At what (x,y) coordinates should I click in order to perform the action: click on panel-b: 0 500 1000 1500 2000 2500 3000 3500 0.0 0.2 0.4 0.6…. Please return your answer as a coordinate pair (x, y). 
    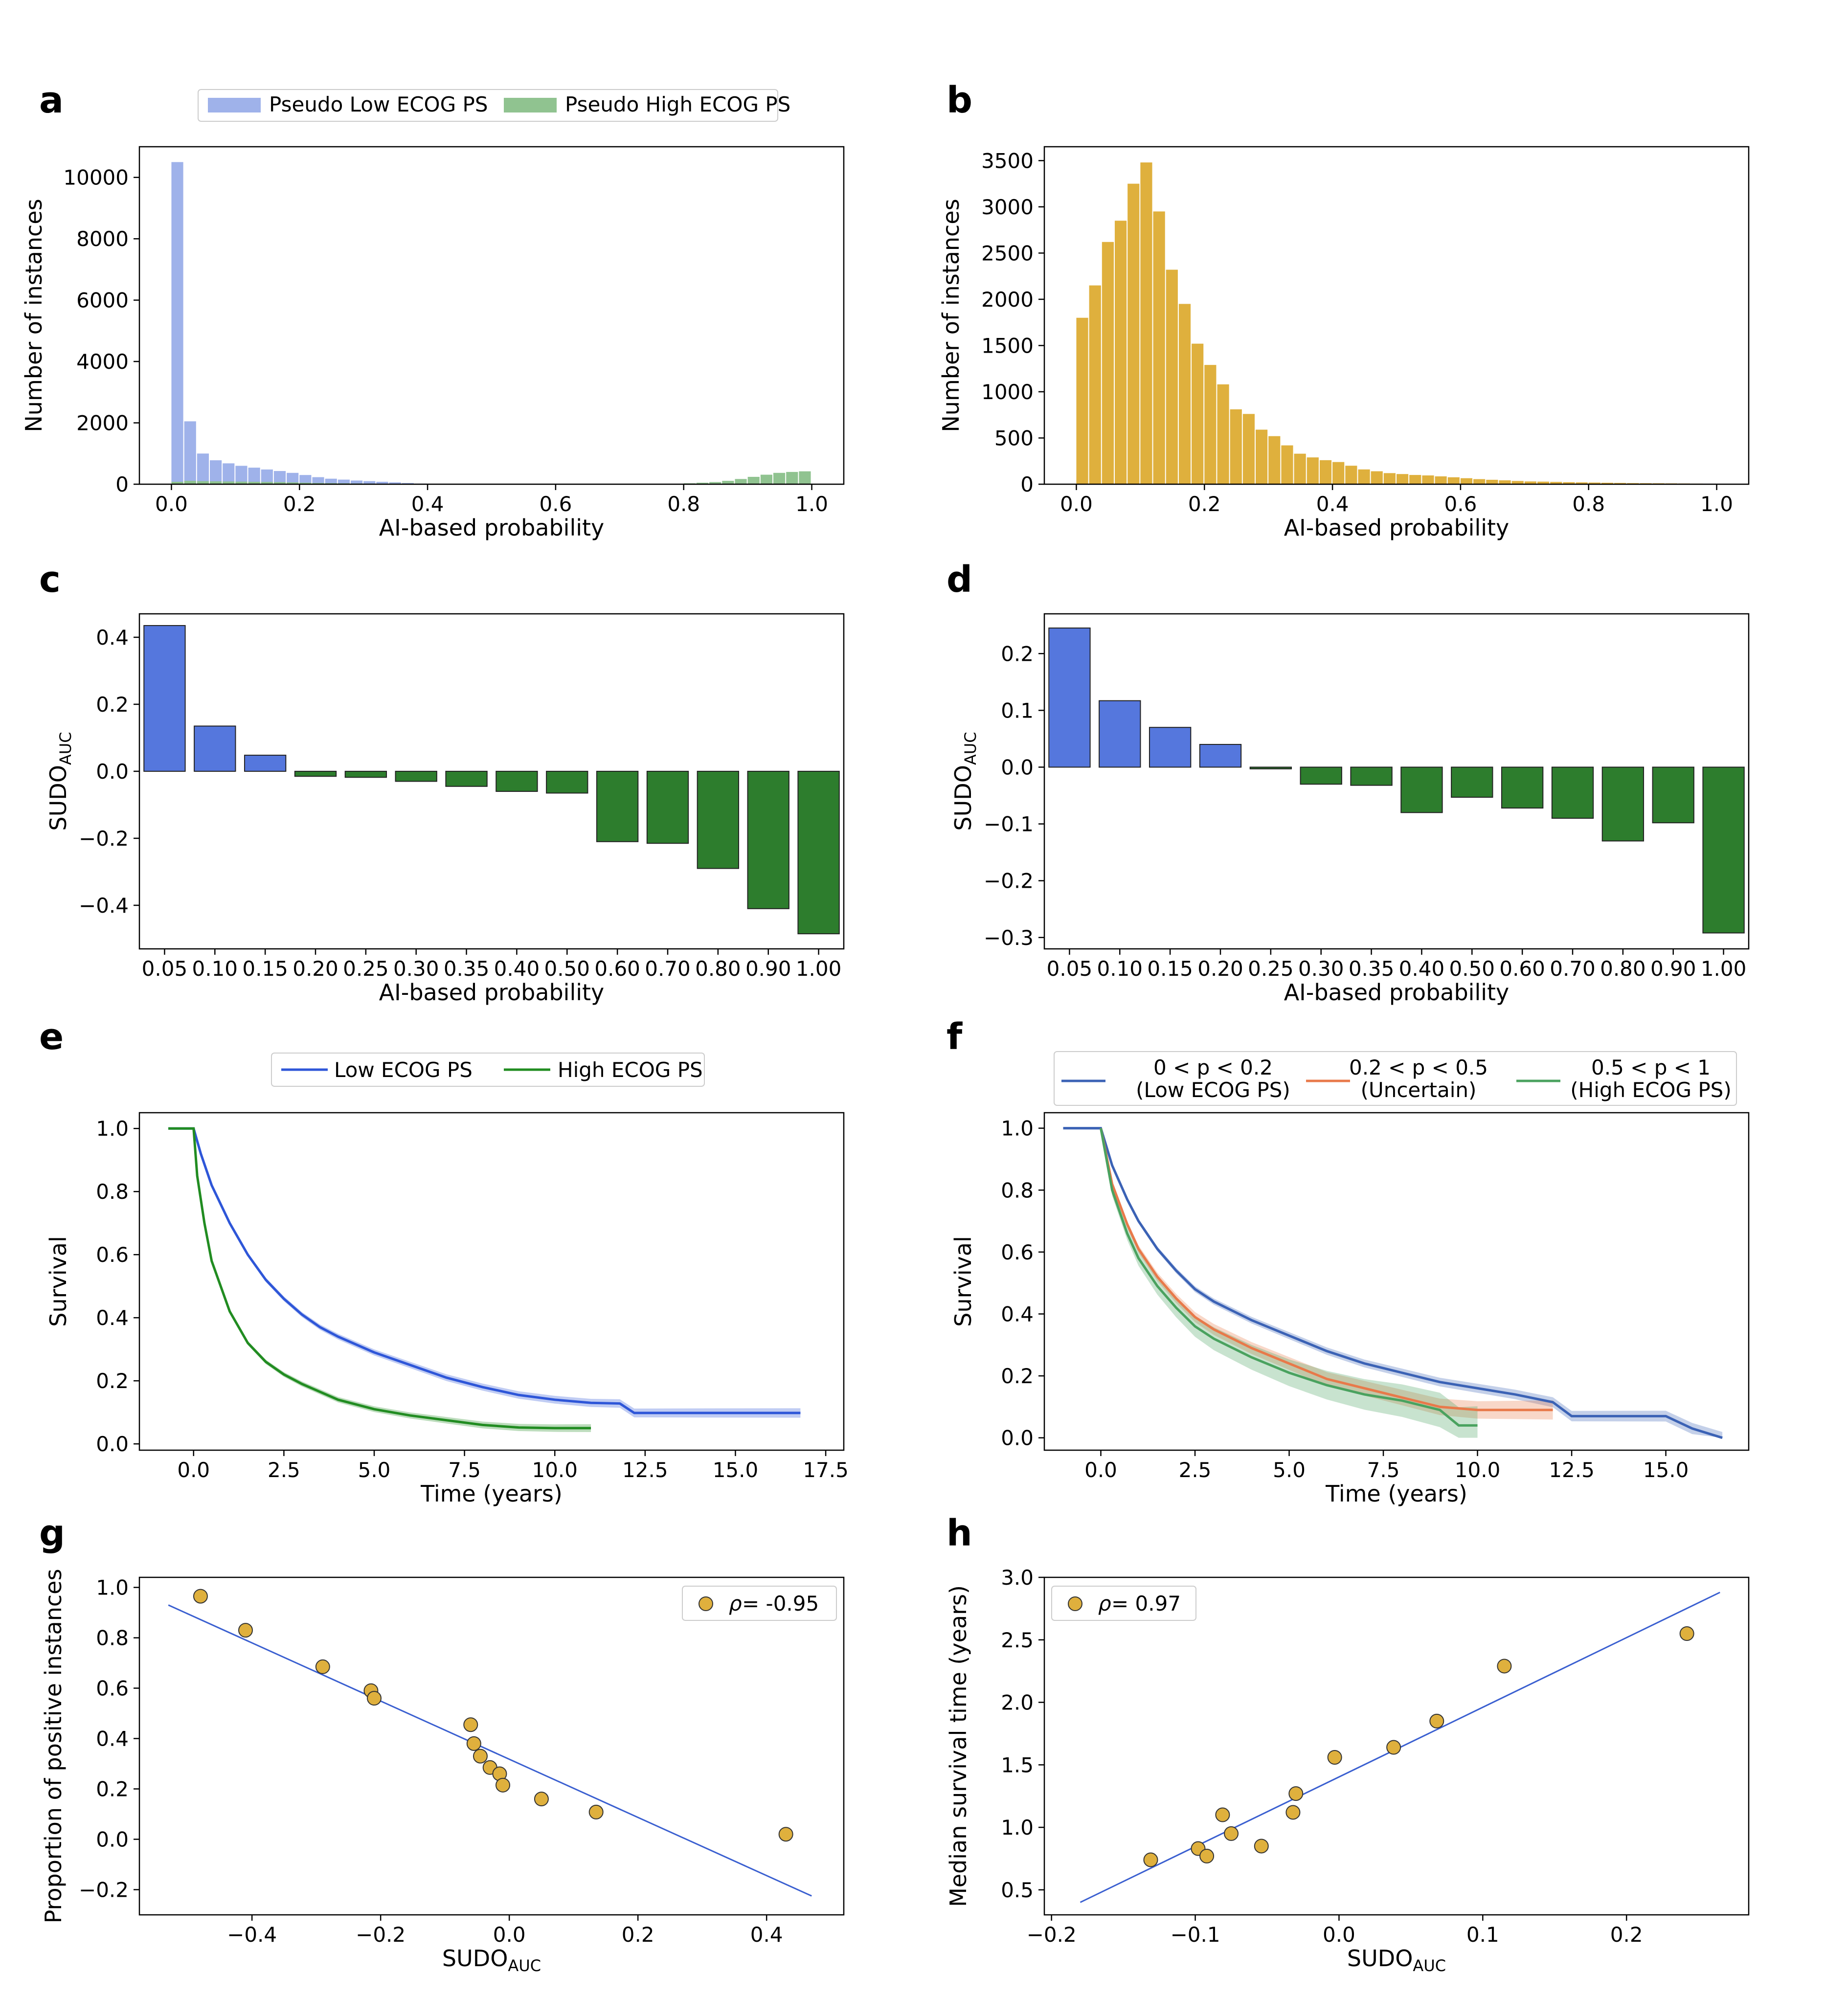
    Looking at the image, I should click on (1344, 343).